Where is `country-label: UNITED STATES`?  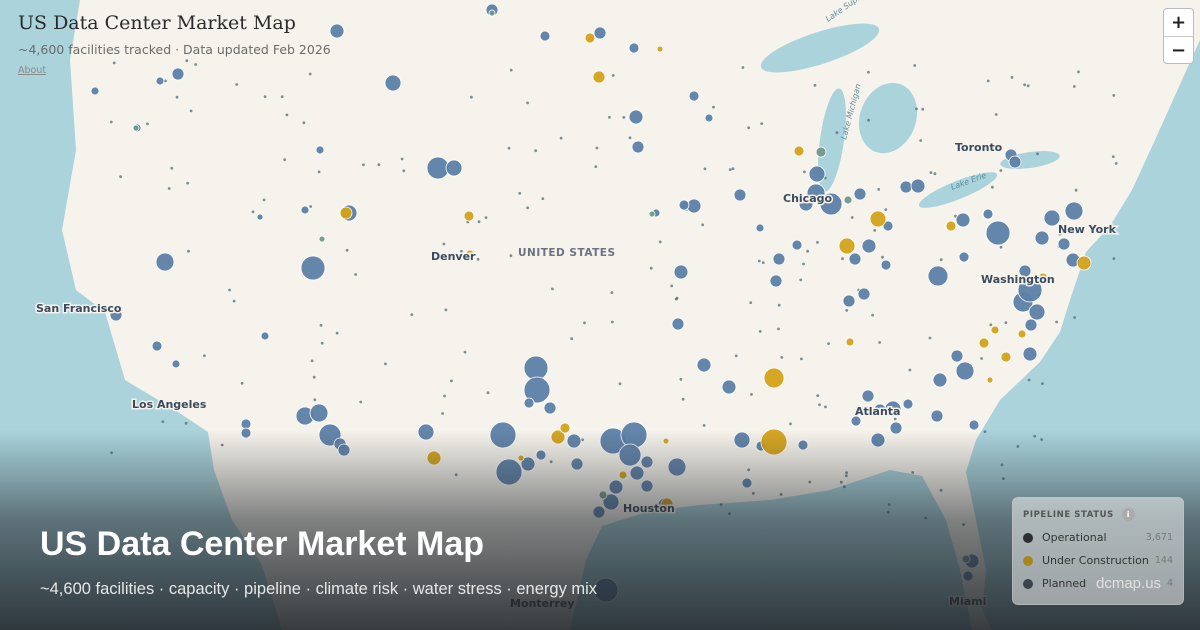
country-label: UNITED STATES is located at coordinates (567, 253).